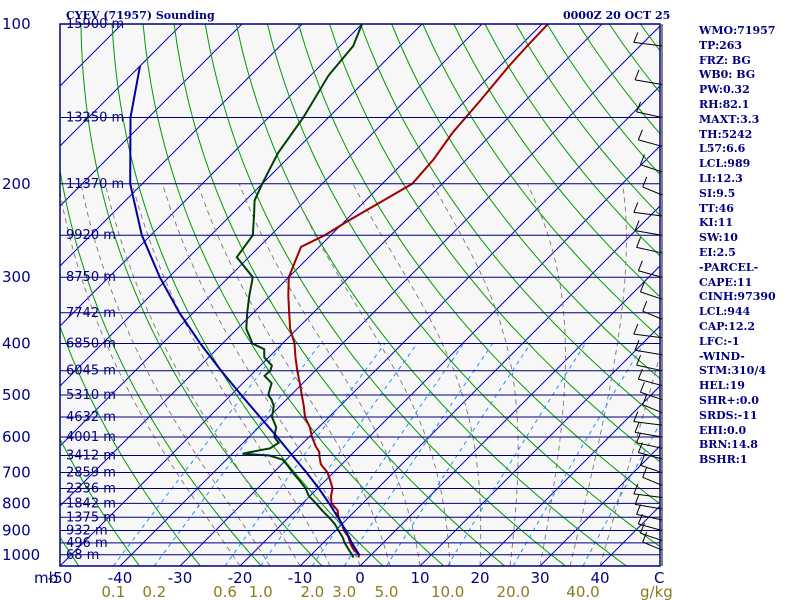 The width and height of the screenshot is (800, 600). I want to click on stat-item: TT:46, so click(716, 208).